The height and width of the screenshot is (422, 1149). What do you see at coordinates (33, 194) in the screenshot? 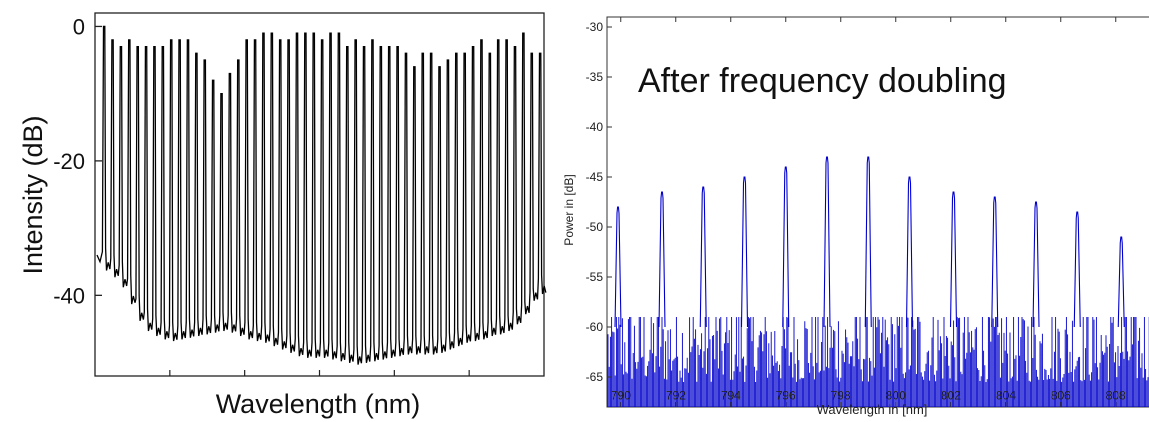
I see `left-y-axis-label: Intensity (dB)` at bounding box center [33, 194].